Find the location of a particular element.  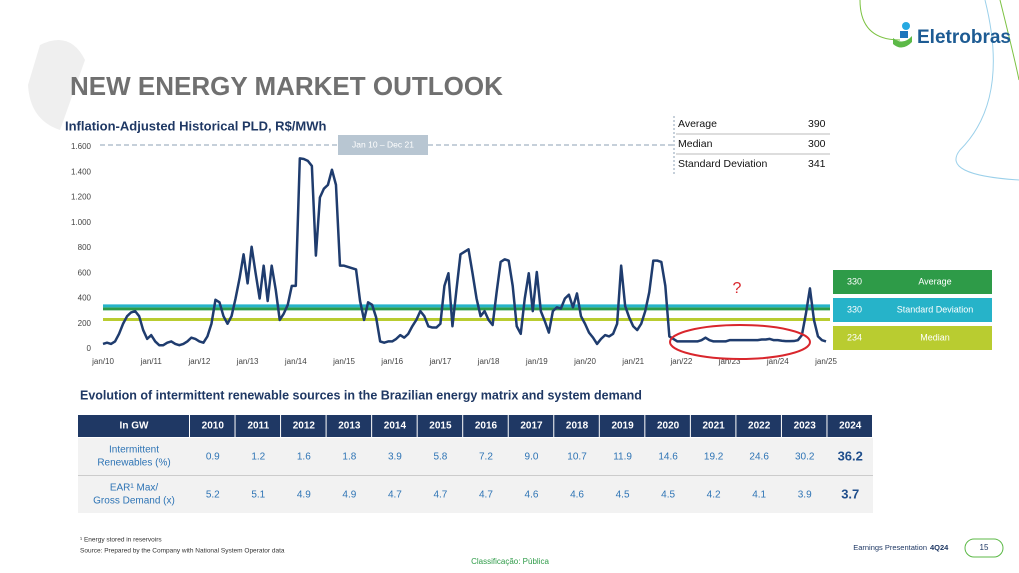

y-tick-label: 200 is located at coordinates (85, 323).